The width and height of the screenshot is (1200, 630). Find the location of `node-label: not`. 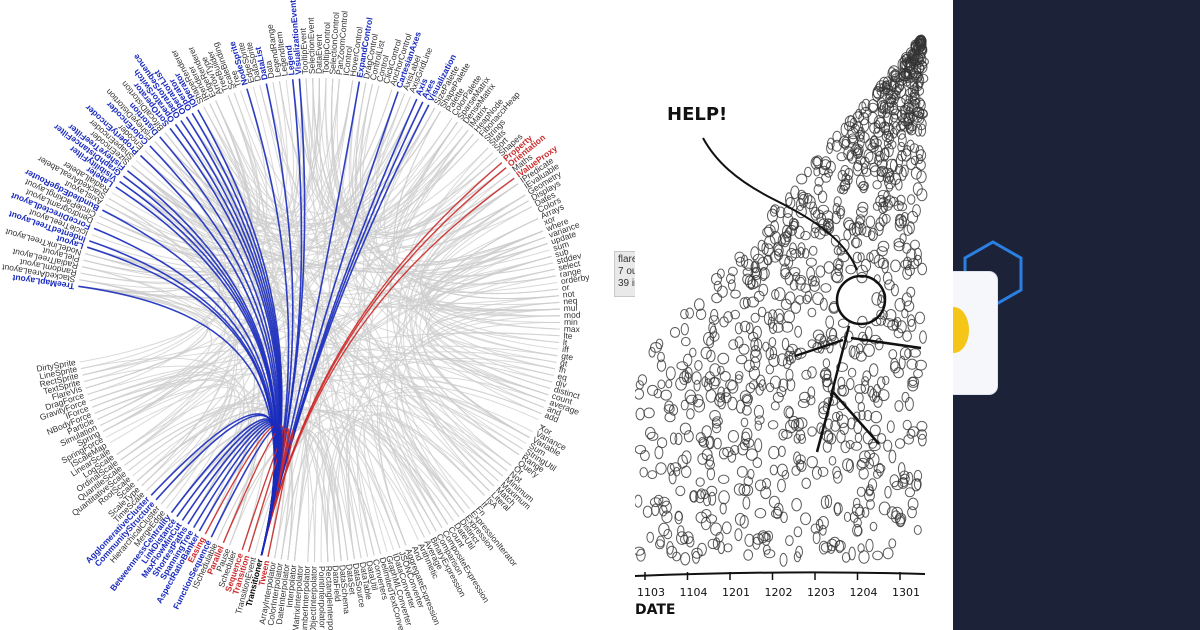

node-label: not is located at coordinates (568, 293).